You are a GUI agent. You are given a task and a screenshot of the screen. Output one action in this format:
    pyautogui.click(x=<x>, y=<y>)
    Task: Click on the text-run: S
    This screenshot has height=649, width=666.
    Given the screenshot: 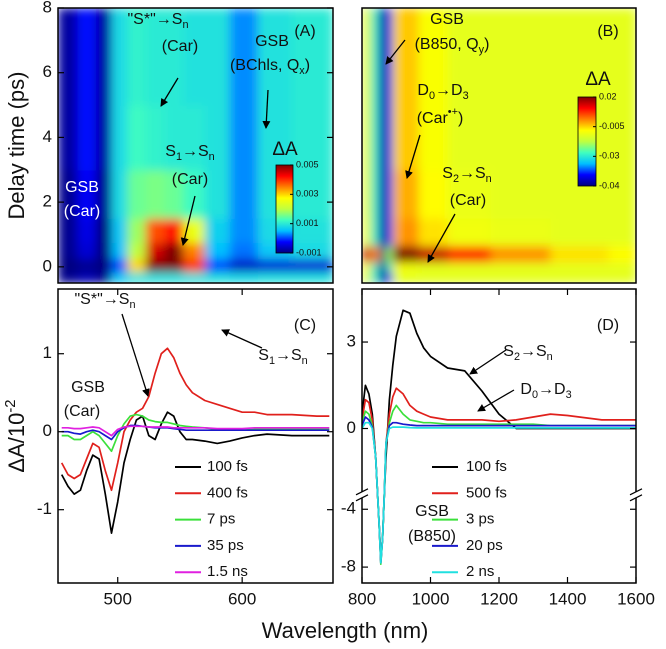 What is the action you would take?
    pyautogui.click(x=447, y=173)
    